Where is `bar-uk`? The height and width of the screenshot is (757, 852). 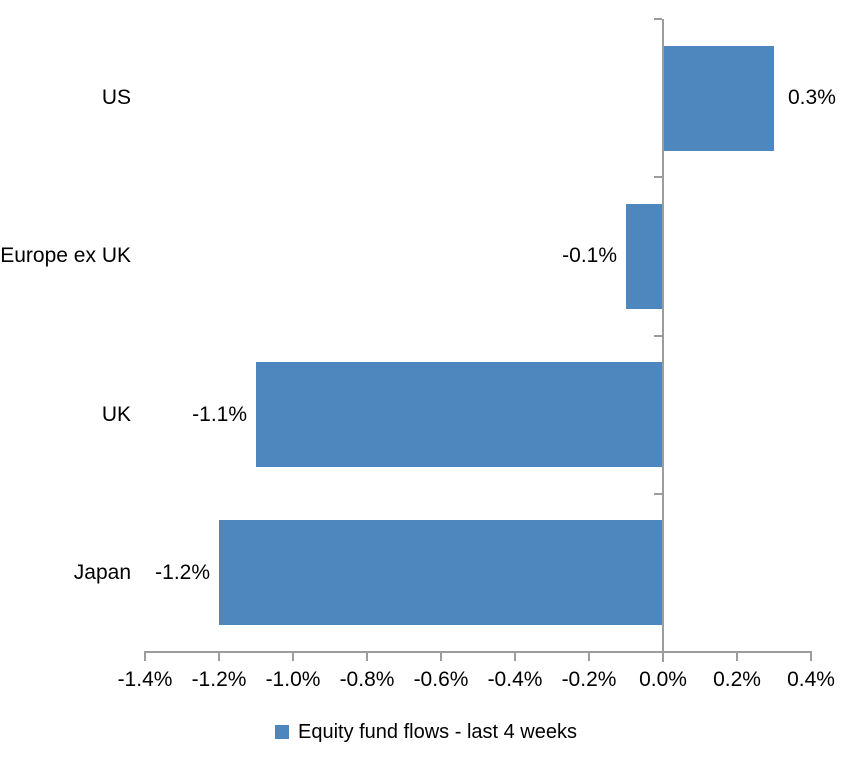 bar-uk is located at coordinates (459, 415).